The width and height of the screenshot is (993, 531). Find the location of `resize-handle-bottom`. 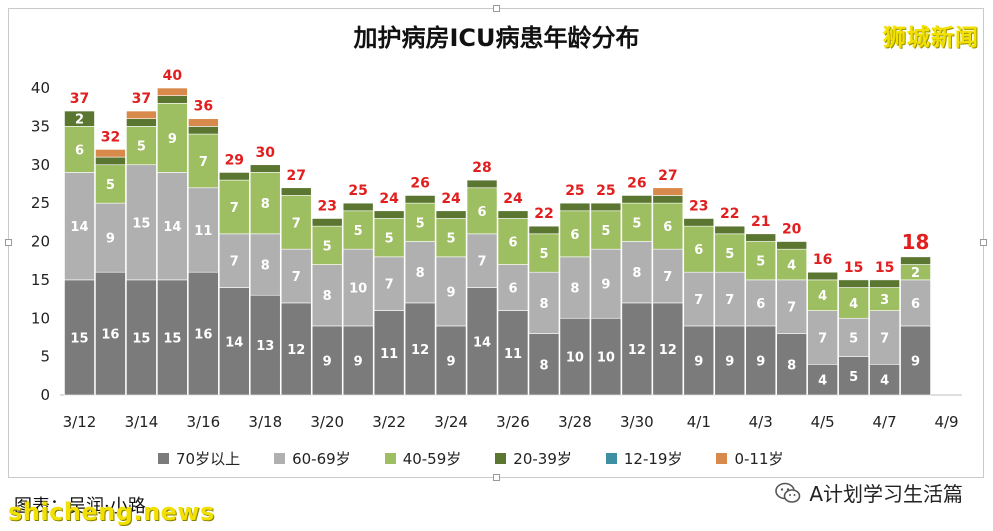

resize-handle-bottom is located at coordinates (496, 477).